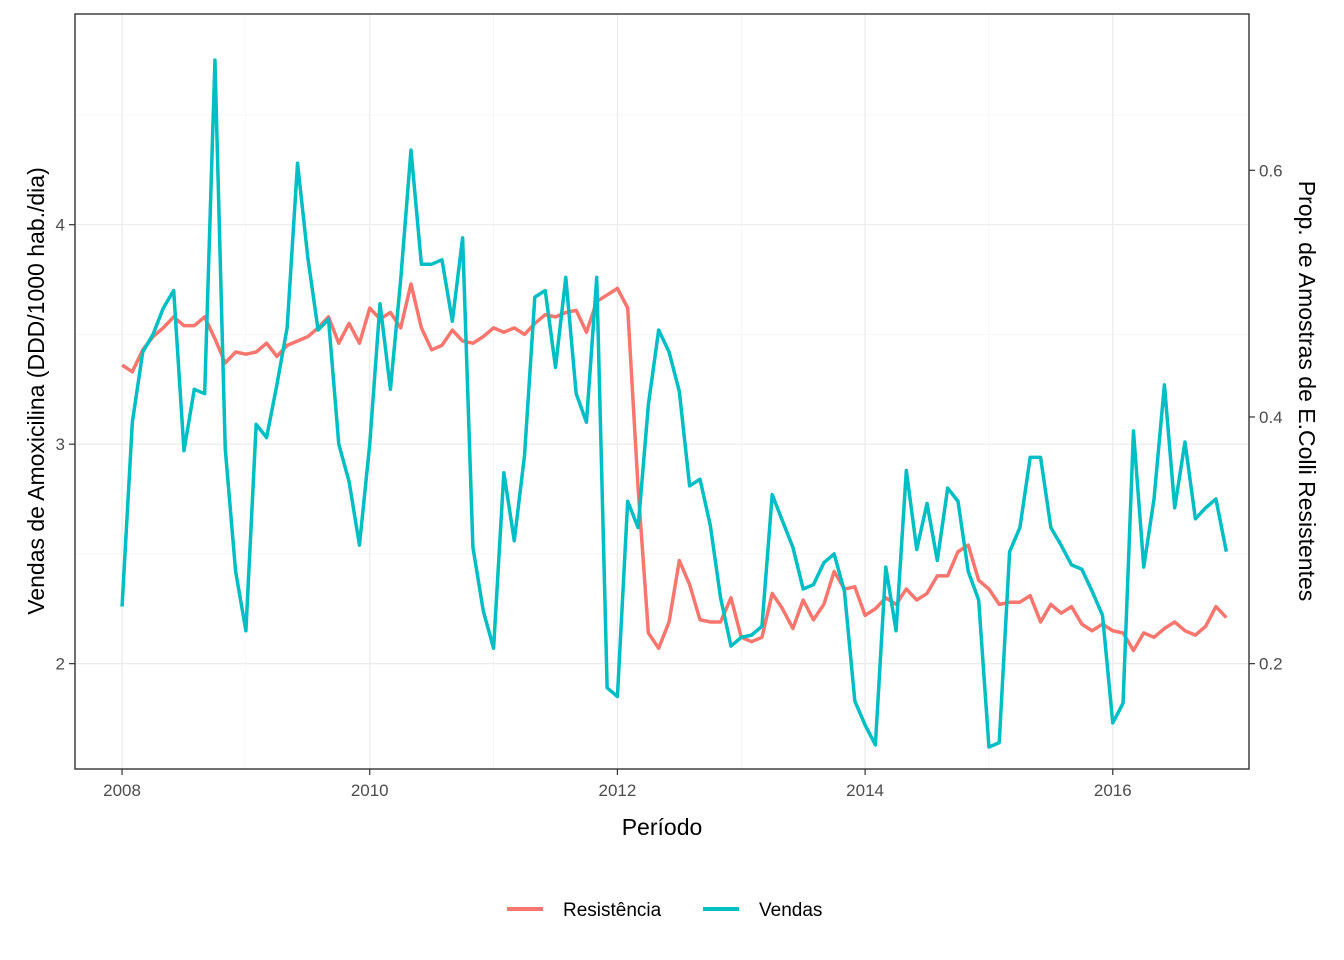  Describe the element at coordinates (612, 910) in the screenshot. I see `legend-label-resistencia: Resistência` at that location.